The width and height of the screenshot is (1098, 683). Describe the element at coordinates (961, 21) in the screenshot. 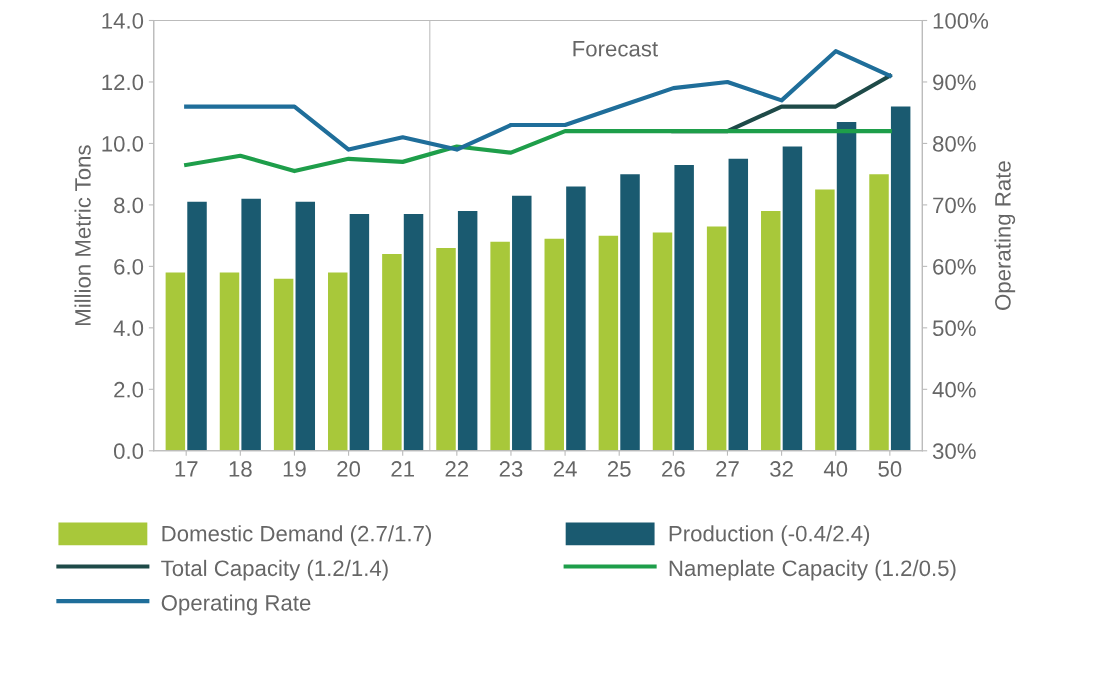

I see `y2-tick-label: 100%` at that location.